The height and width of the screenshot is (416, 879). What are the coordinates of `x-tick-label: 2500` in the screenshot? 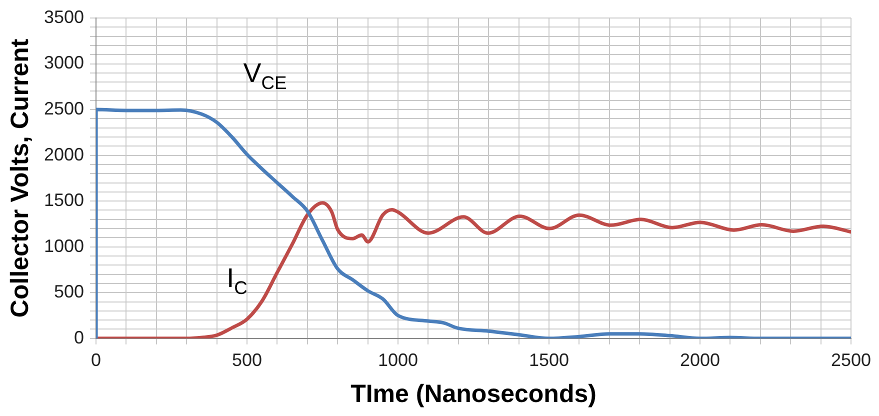 It's located at (851, 360).